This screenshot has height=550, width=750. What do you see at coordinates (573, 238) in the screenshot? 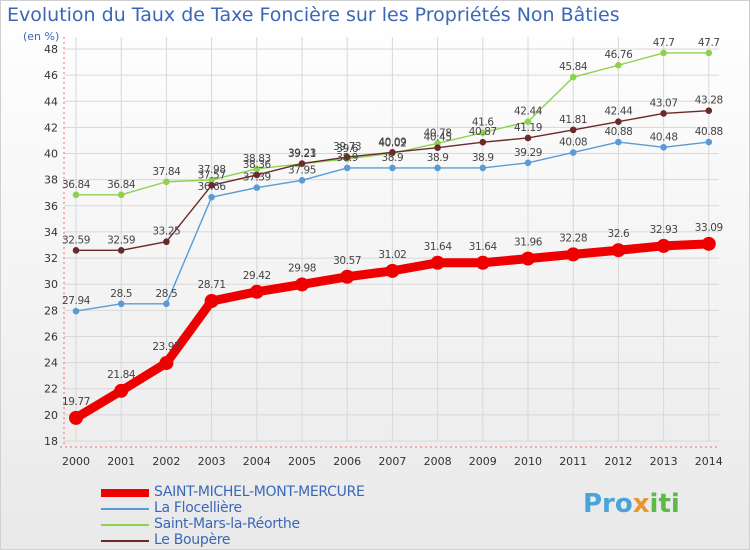
I see `data-label: 32.28` at bounding box center [573, 238].